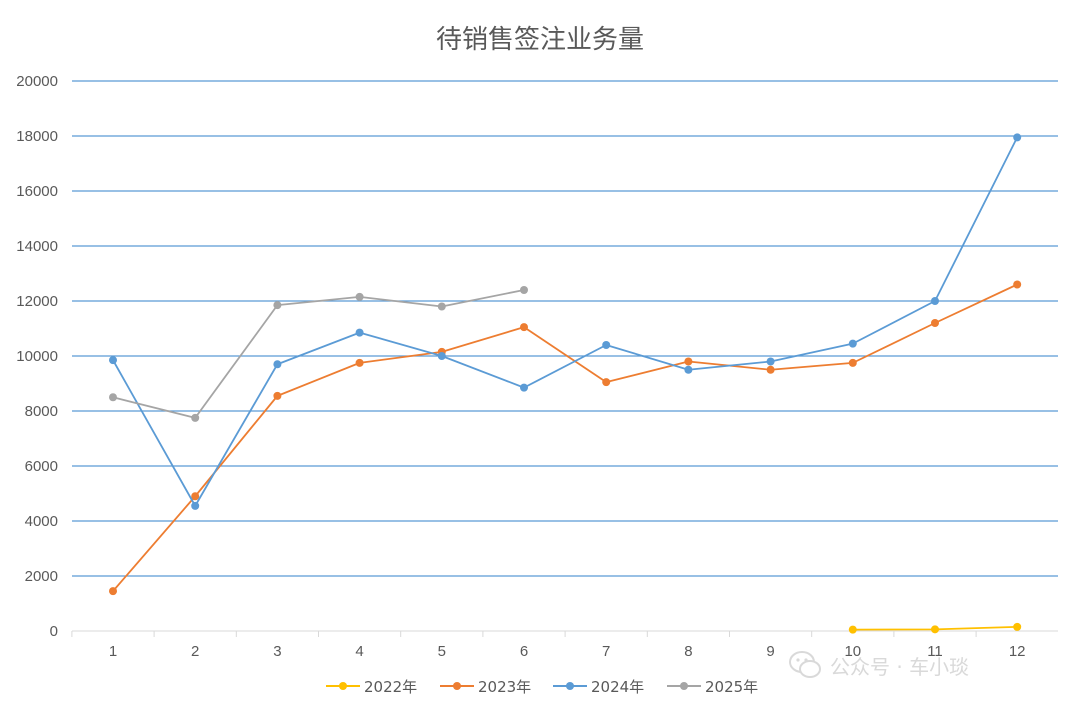  Describe the element at coordinates (442, 651) in the screenshot. I see `x-tick-label: 5` at that location.